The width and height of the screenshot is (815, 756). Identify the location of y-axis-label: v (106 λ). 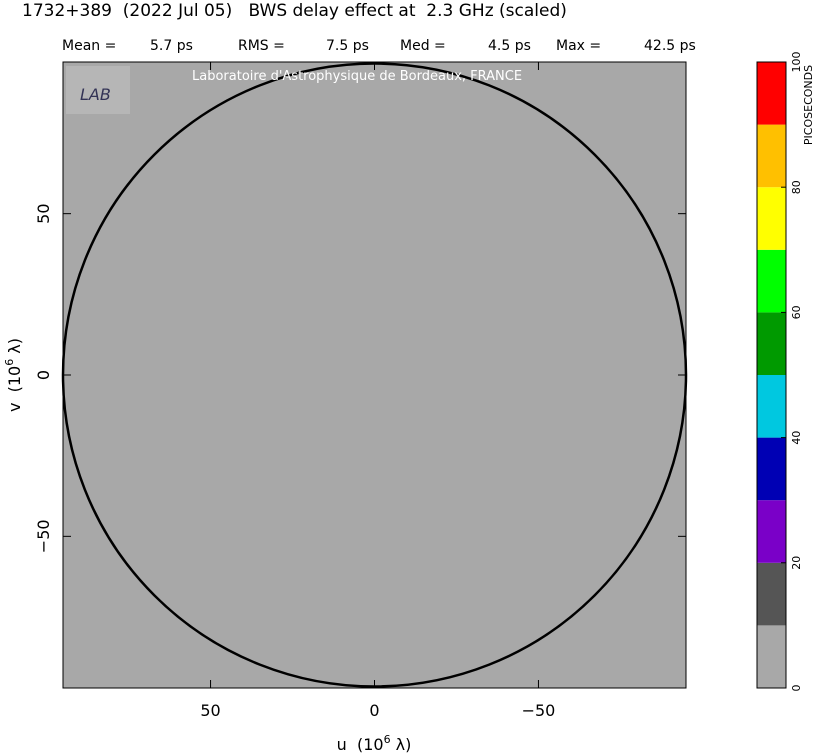
(13, 375).